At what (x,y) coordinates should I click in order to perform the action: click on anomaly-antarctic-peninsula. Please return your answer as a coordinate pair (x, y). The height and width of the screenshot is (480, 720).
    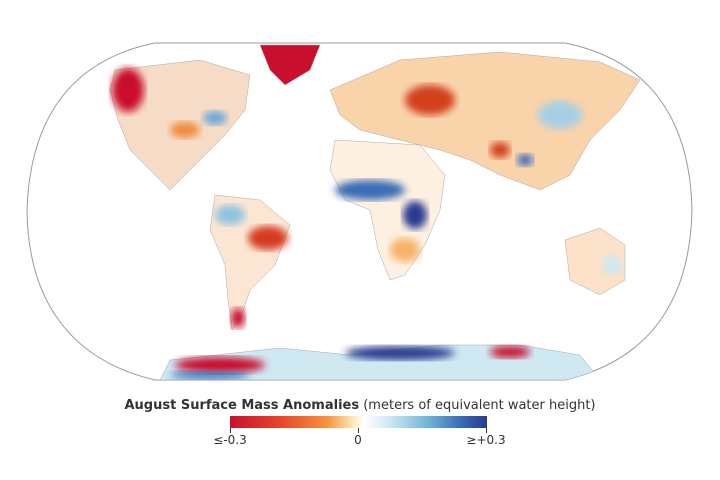
    Looking at the image, I should click on (220, 365).